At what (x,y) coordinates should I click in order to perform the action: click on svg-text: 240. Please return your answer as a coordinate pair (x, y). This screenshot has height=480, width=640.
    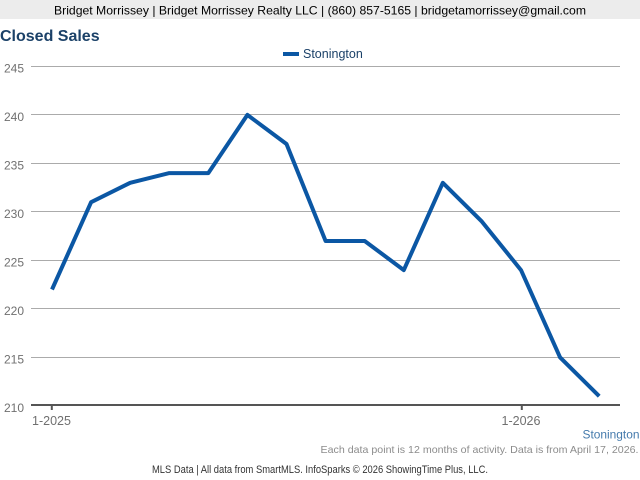
    Looking at the image, I should click on (14, 117).